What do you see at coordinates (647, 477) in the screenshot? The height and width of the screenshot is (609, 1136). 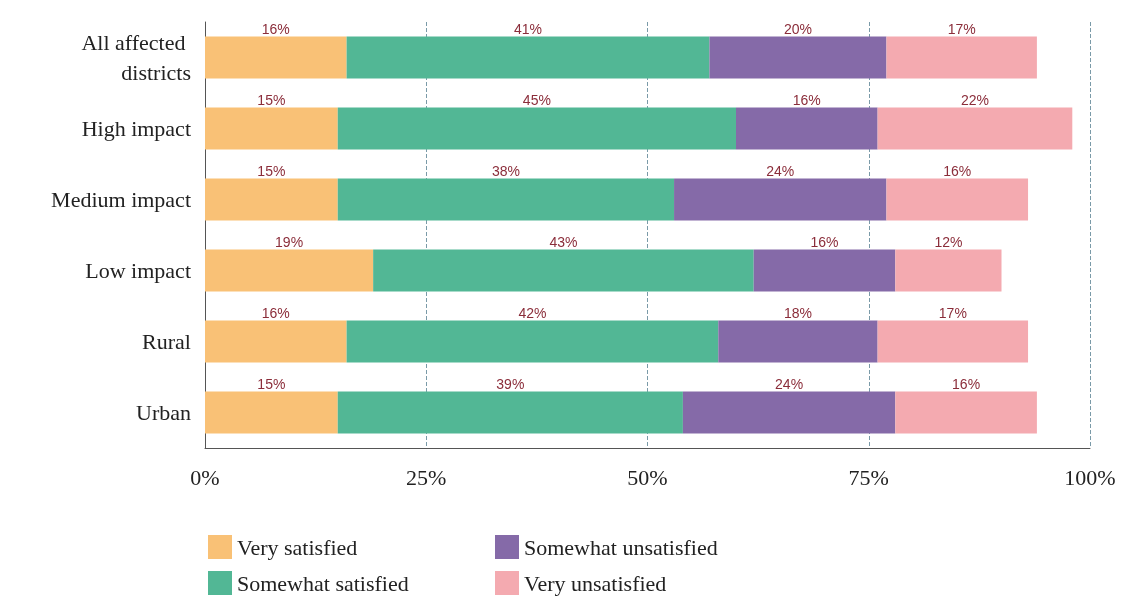 I see `x-tick-label: 50%` at bounding box center [647, 477].